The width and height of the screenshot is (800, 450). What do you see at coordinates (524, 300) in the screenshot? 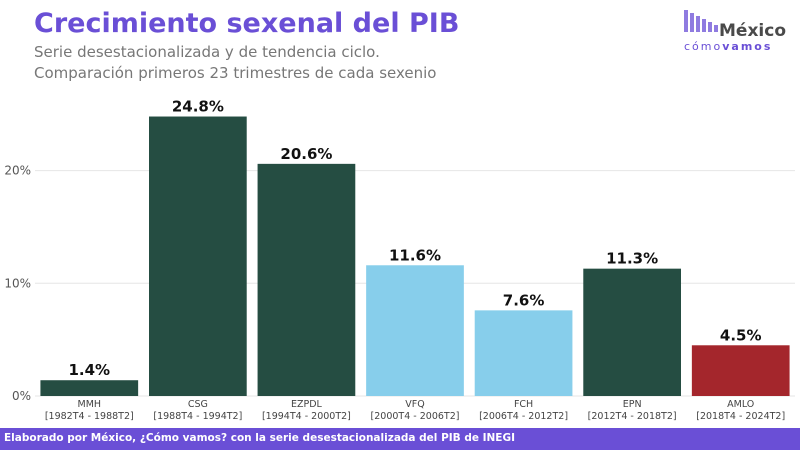
I see `data-label: 7.6%` at bounding box center [524, 300].